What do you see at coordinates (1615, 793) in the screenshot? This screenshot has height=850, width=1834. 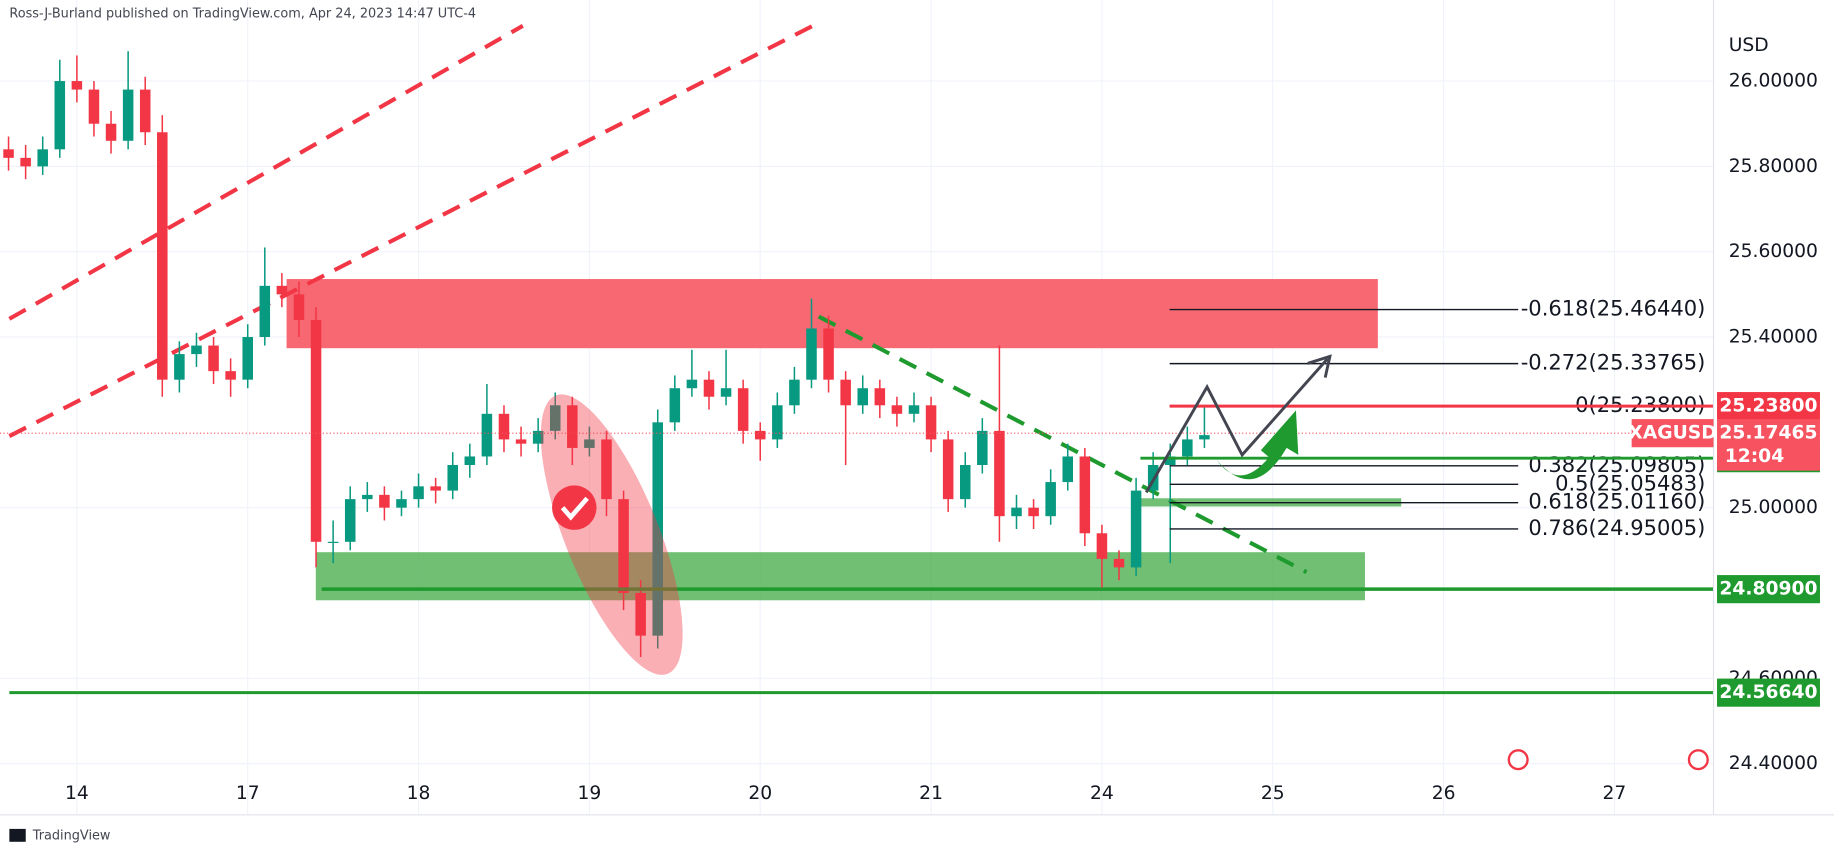 I see `x-tick-label: 27` at bounding box center [1615, 793].